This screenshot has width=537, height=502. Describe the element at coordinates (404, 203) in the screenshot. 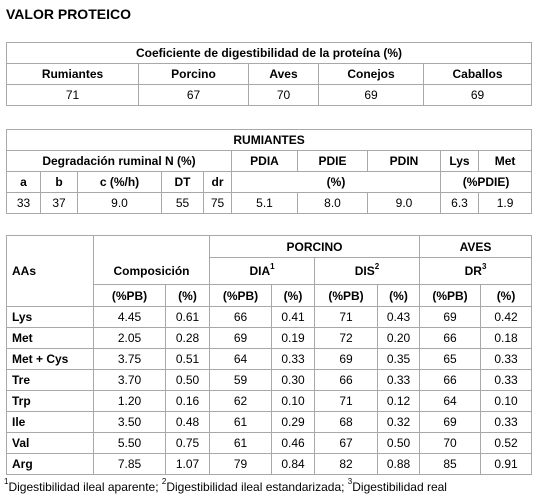

I see `value-pdin: 9.0` at that location.